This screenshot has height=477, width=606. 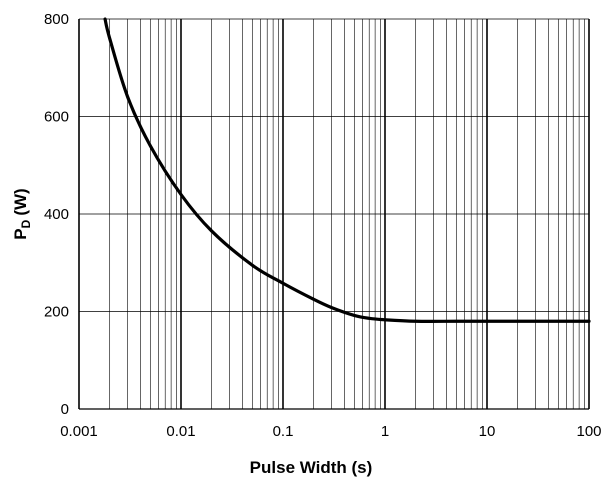 What do you see at coordinates (487, 431) in the screenshot?
I see `x-tick-label: 10` at bounding box center [487, 431].